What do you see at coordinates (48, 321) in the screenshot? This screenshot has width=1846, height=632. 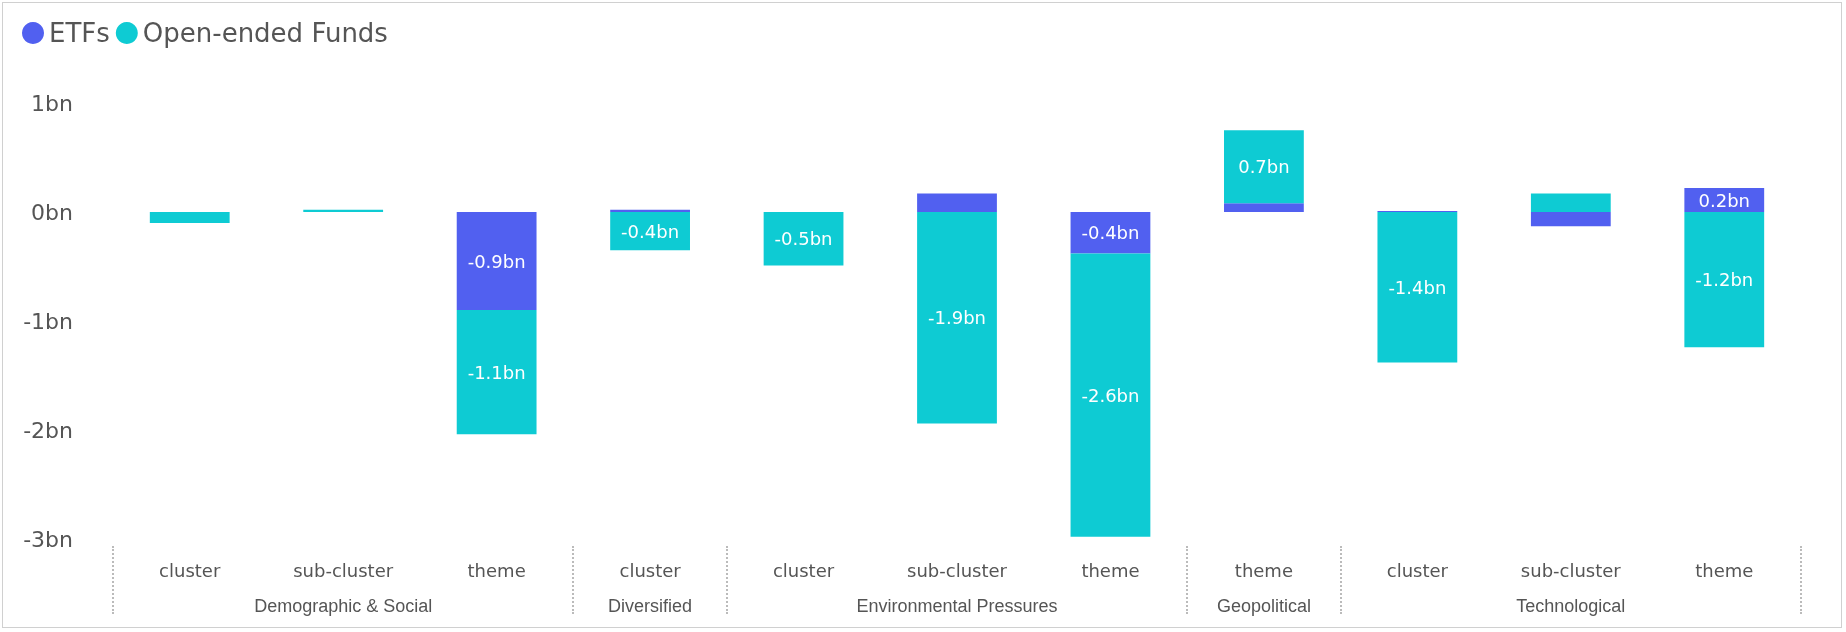 I see `y-tick-label: -1bn` at bounding box center [48, 321].